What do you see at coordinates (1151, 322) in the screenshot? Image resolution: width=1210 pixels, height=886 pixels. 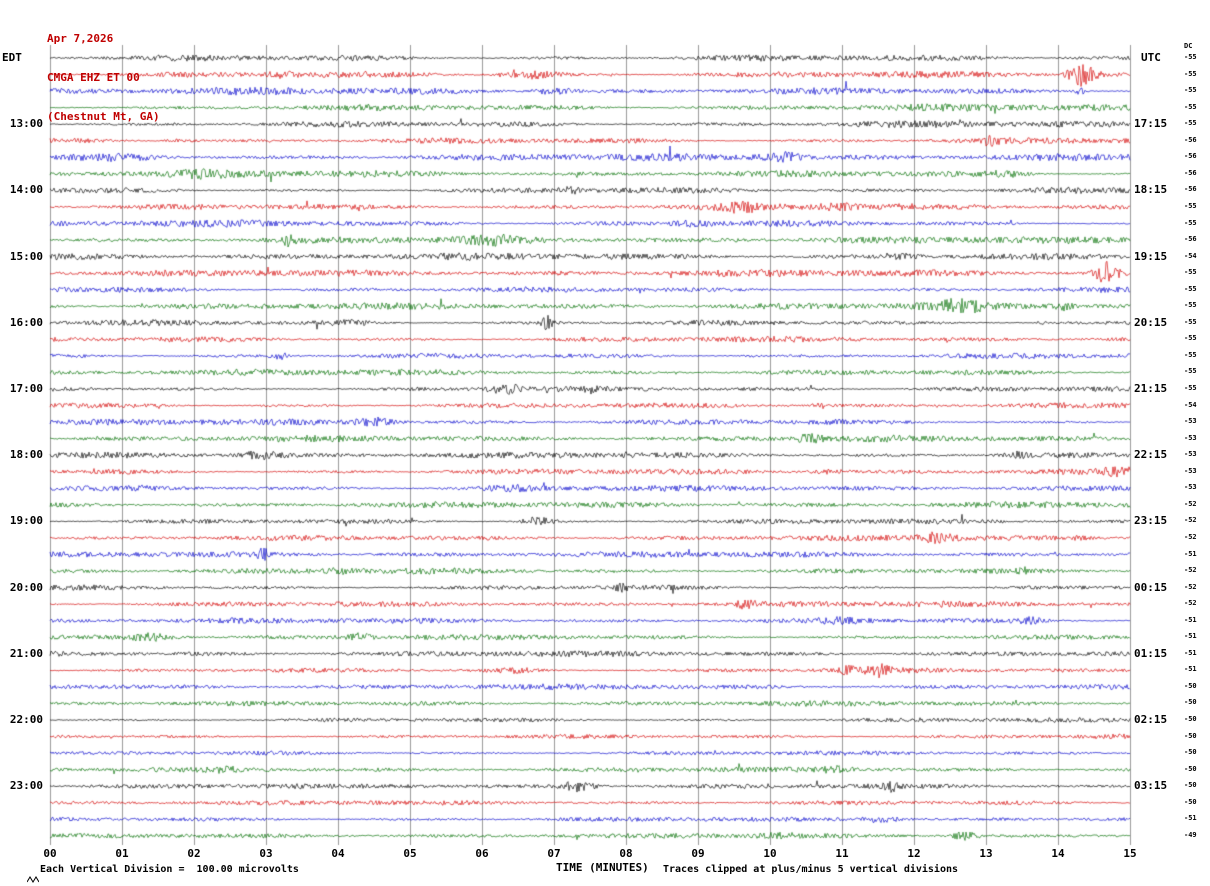 I see `utc-time-label: 20:15` at bounding box center [1151, 322].